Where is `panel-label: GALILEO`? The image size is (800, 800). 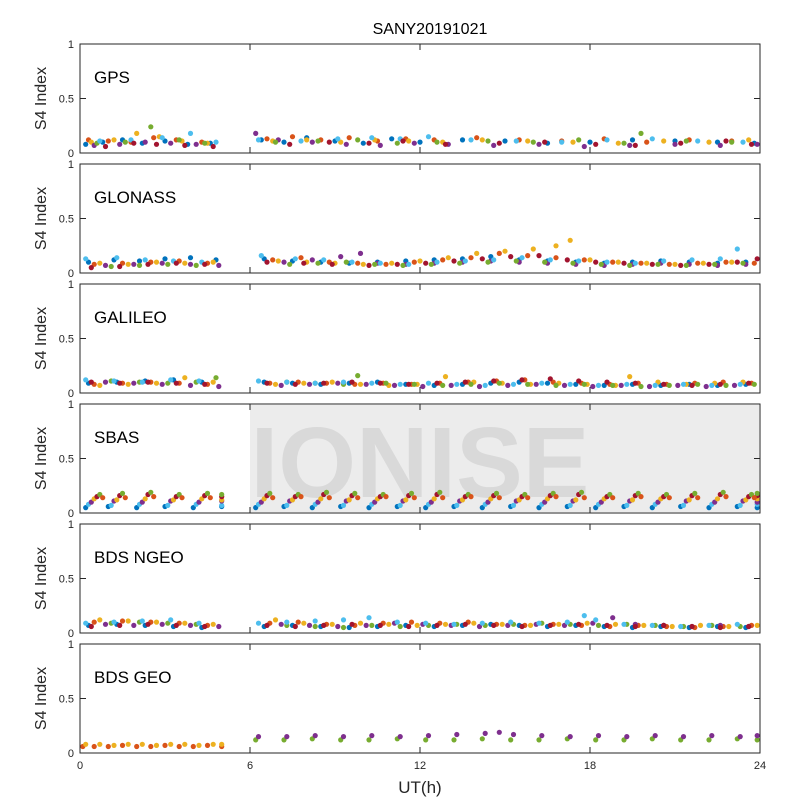 panel-label: GALILEO is located at coordinates (130, 317).